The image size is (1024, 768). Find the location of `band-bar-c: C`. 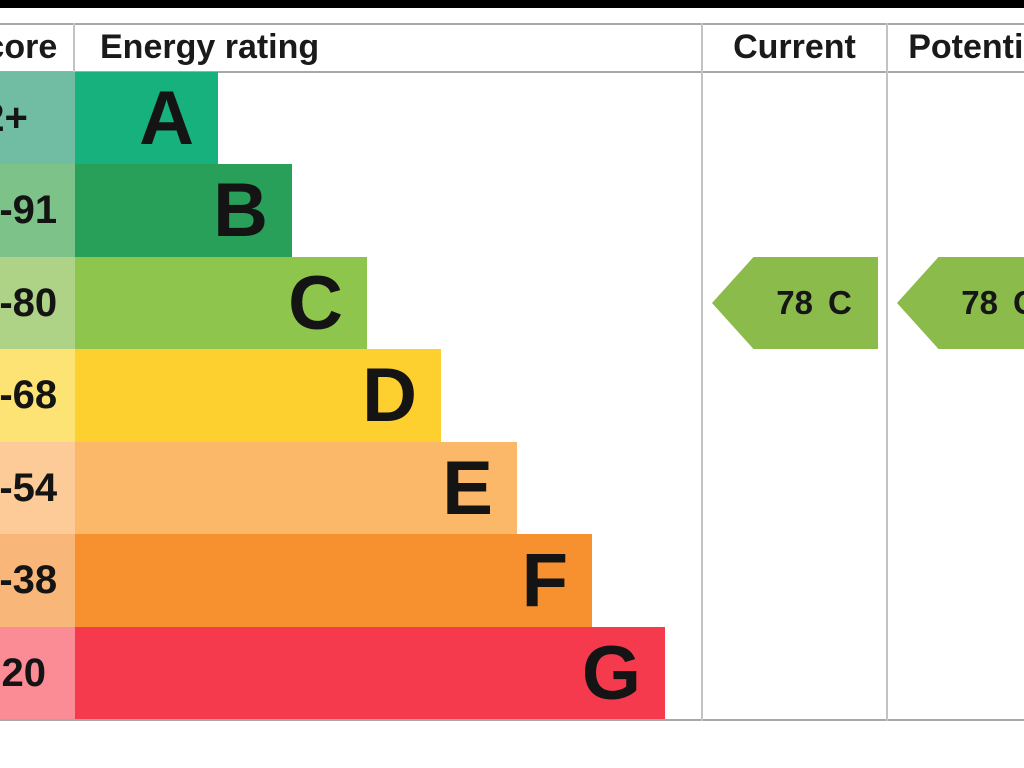

band-bar-c: C is located at coordinates (221, 303).